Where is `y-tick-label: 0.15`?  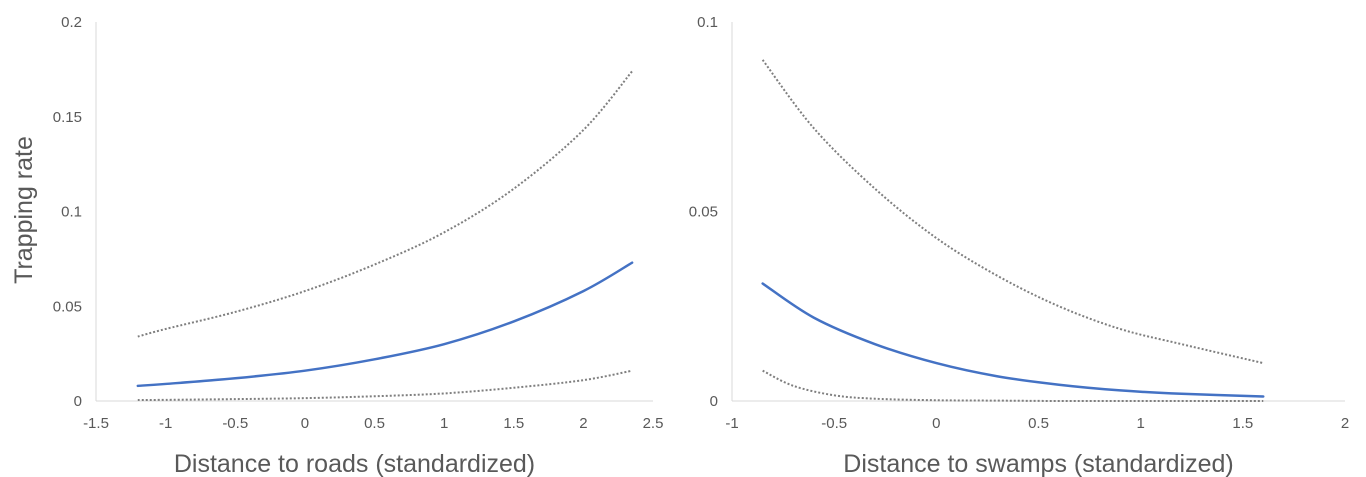
y-tick-label: 0.15 is located at coordinates (67, 117).